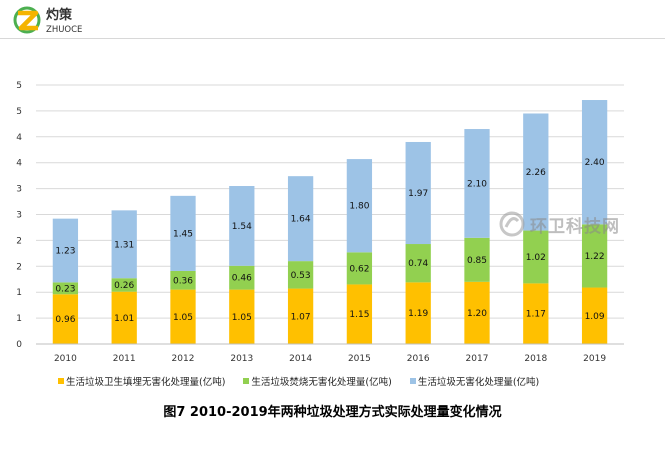 This screenshot has width=665, height=450. What do you see at coordinates (146, 382) in the screenshot?
I see `legend-label-landfill: 生活垃圾卫生填埋无害化处理量(亿吨)` at bounding box center [146, 382].